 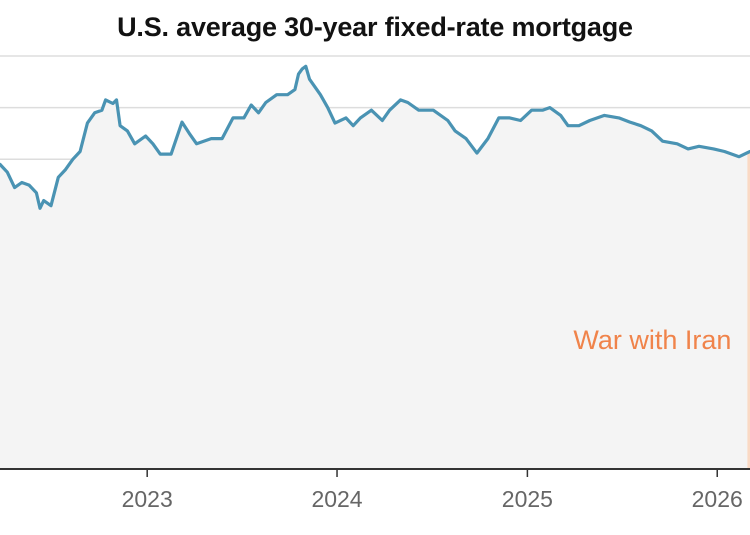 I want to click on annotation-group: War with Iran, so click(x=652, y=340).